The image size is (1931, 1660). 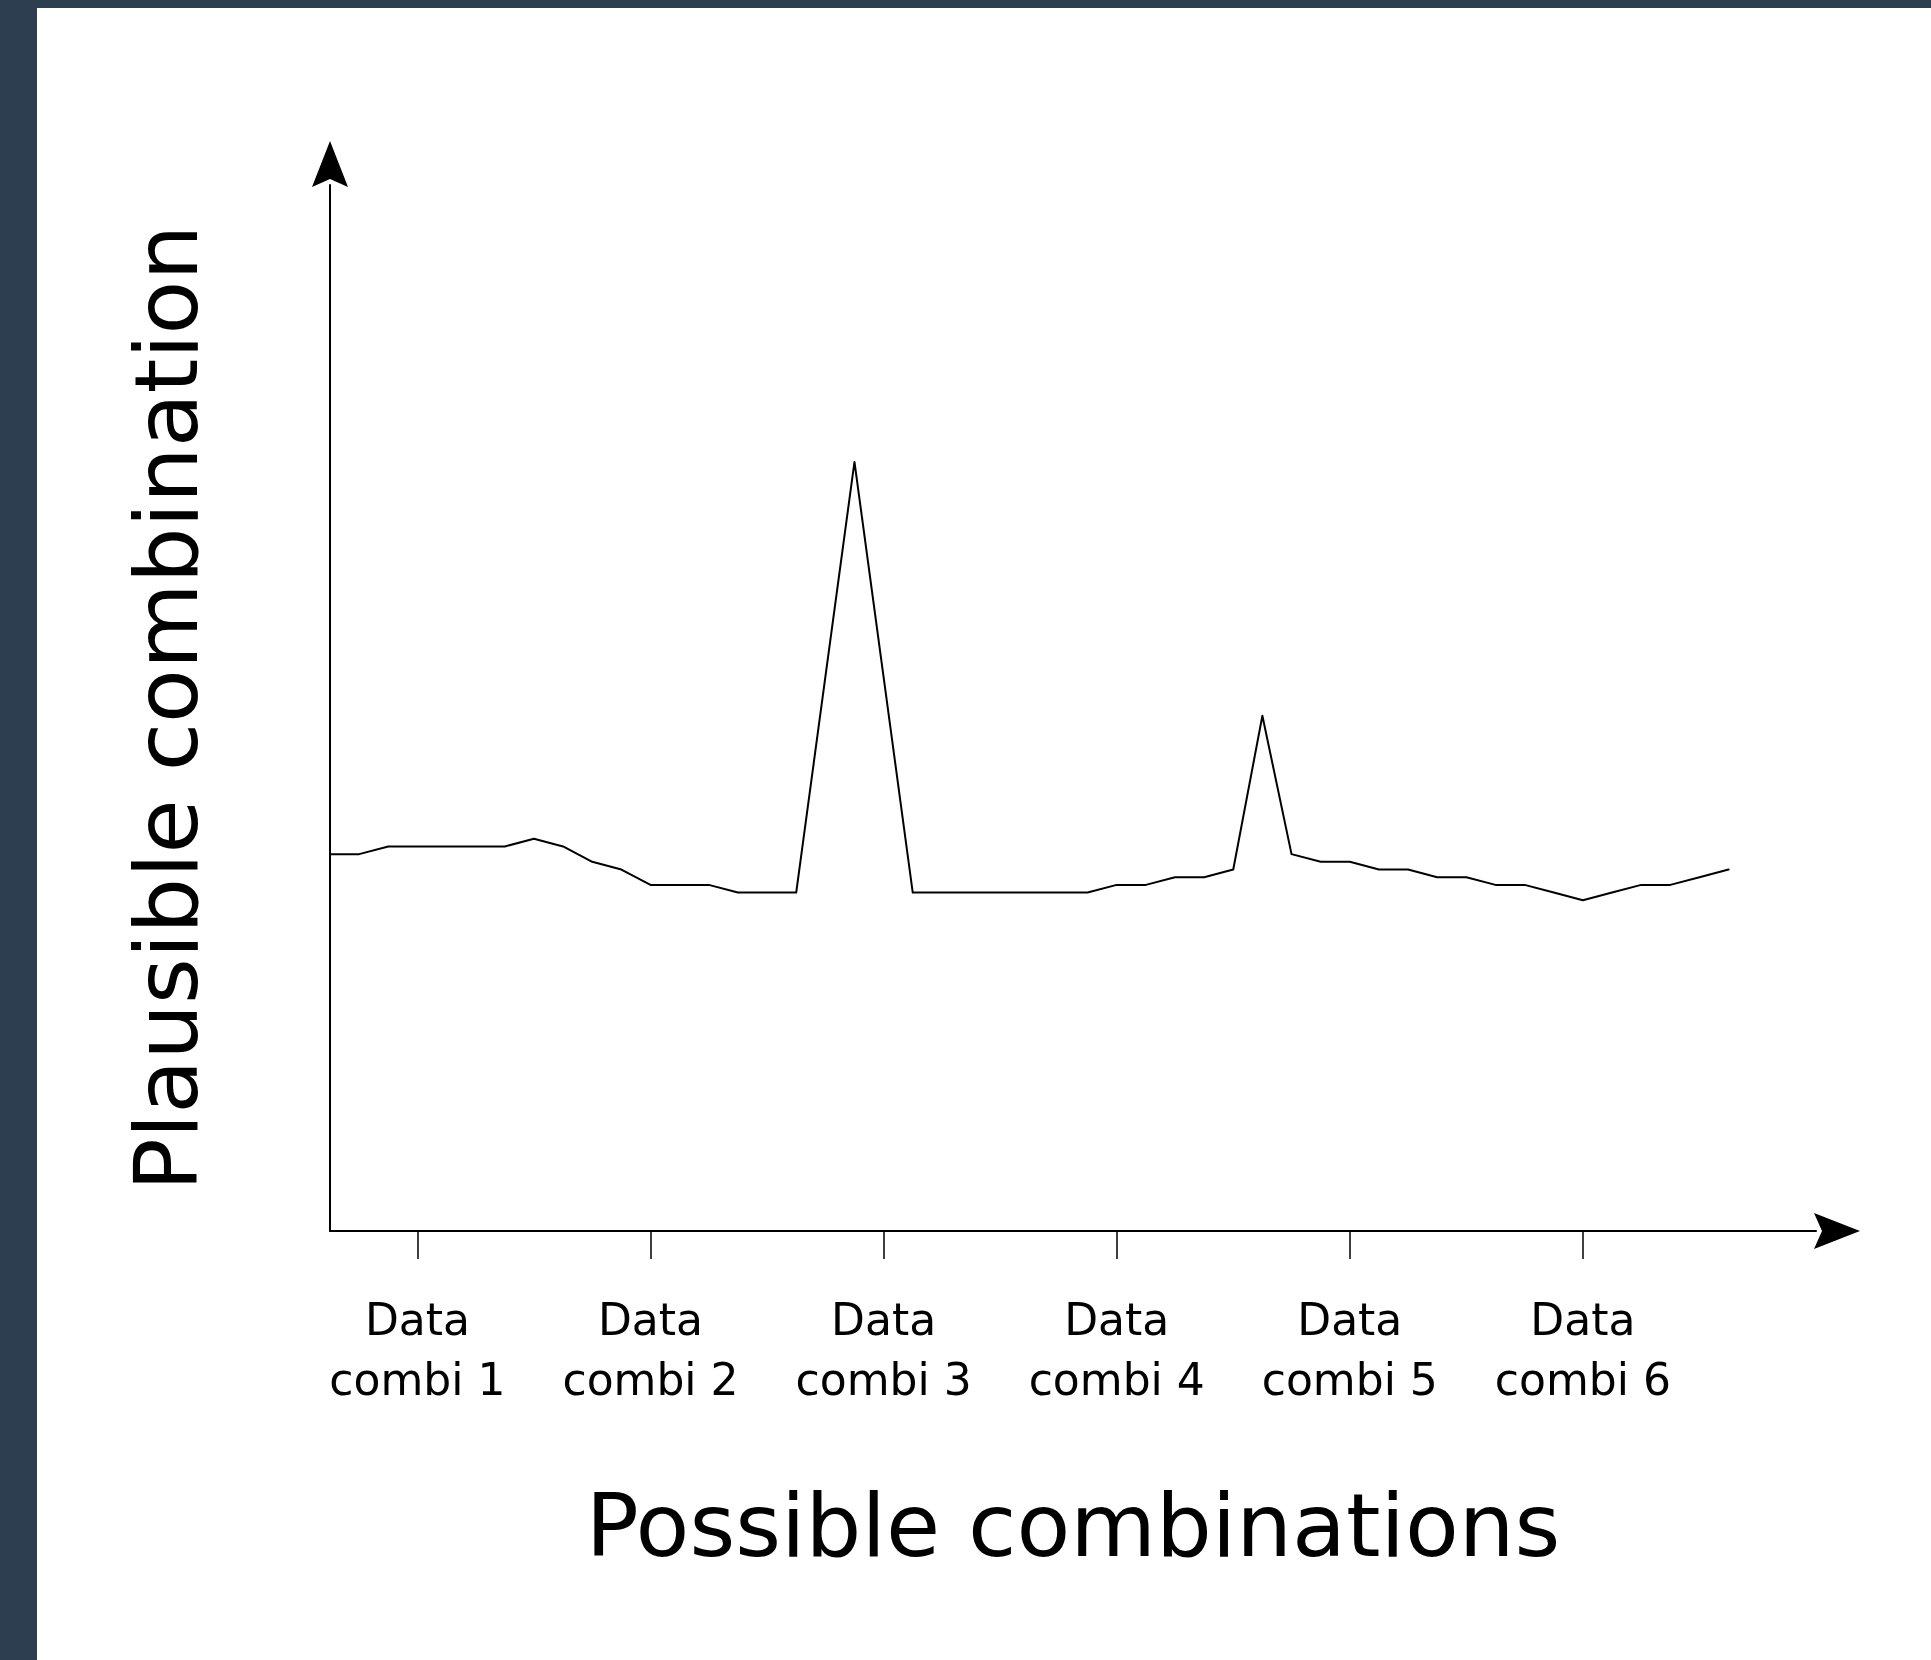 I want to click on x-tick-label: Data combi 4, so click(x=1116, y=1349).